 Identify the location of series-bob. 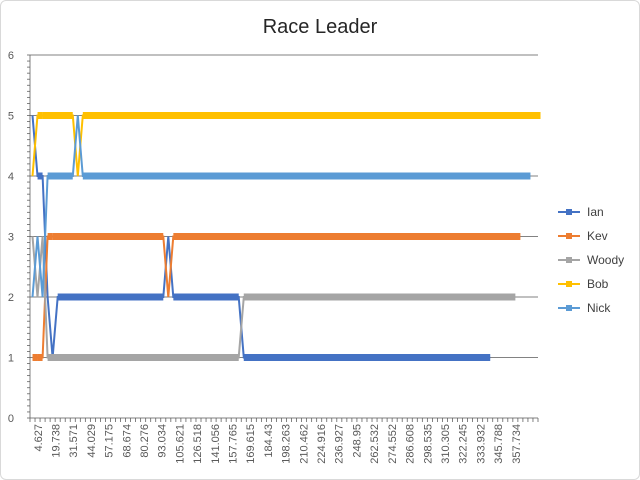
(286, 144).